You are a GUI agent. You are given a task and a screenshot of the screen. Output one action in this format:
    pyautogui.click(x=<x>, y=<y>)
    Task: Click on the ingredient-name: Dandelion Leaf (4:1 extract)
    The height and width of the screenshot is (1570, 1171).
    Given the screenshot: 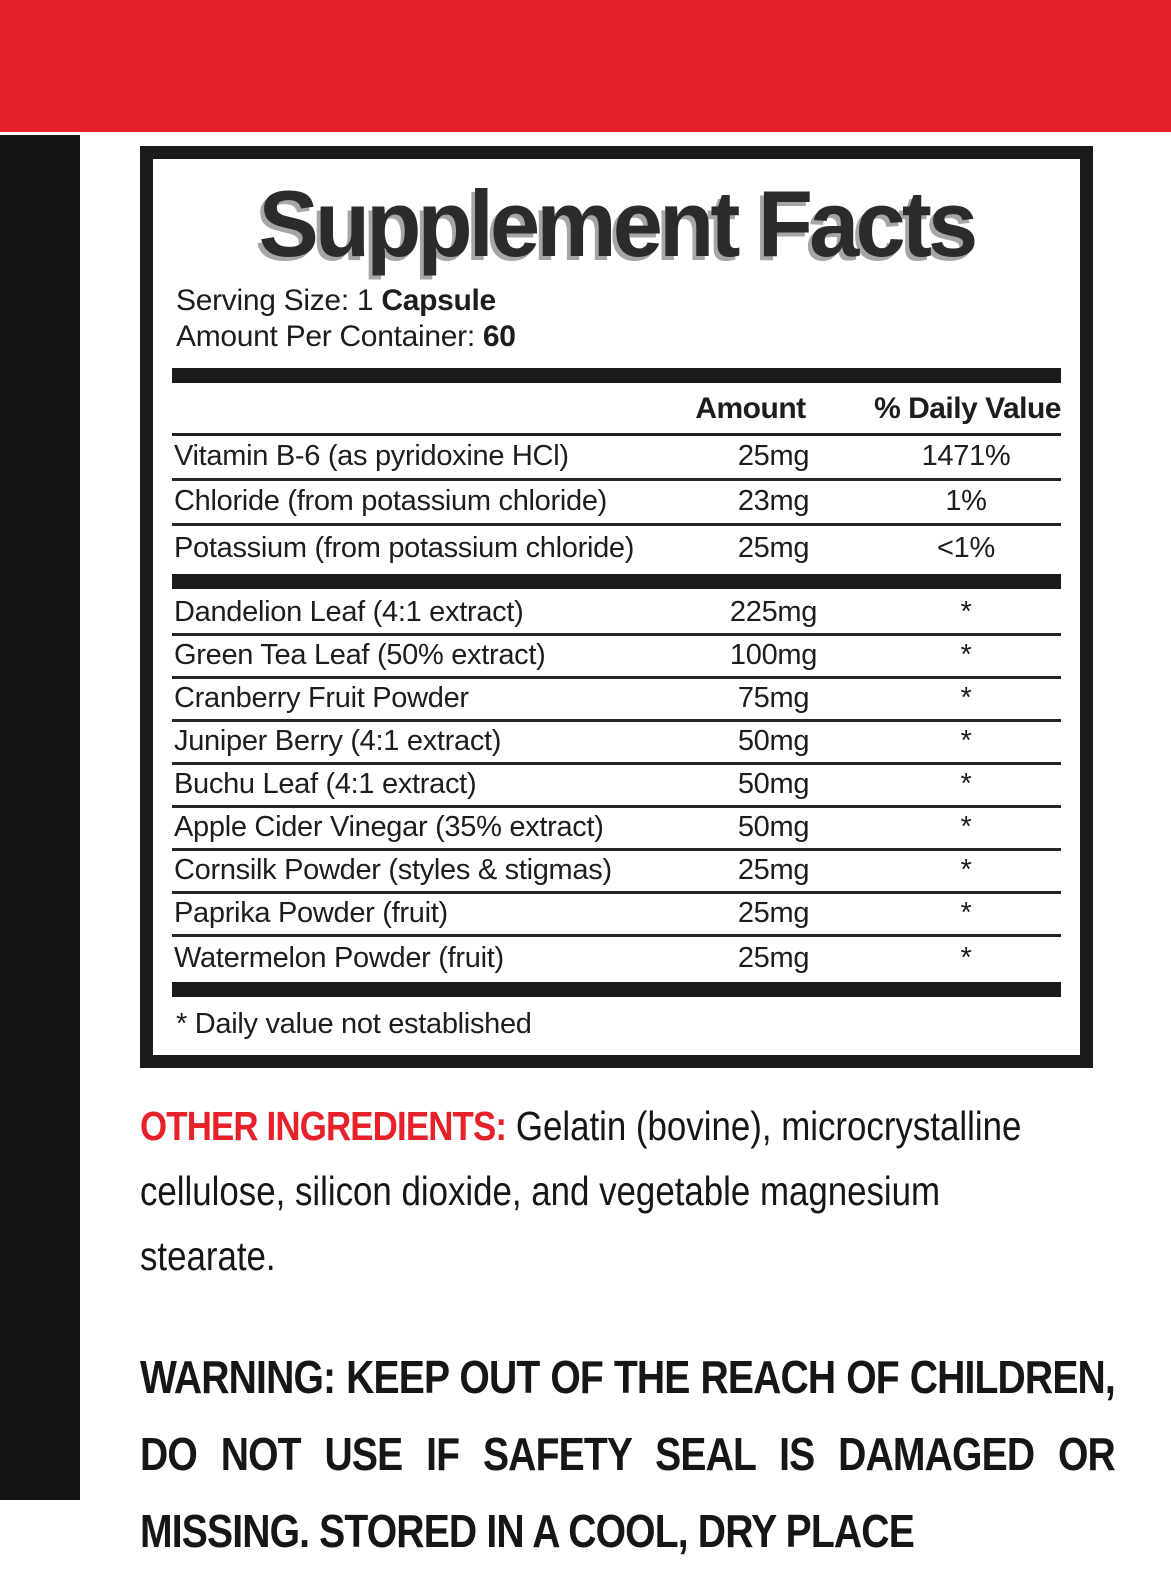 What is the action you would take?
    pyautogui.click(x=349, y=612)
    